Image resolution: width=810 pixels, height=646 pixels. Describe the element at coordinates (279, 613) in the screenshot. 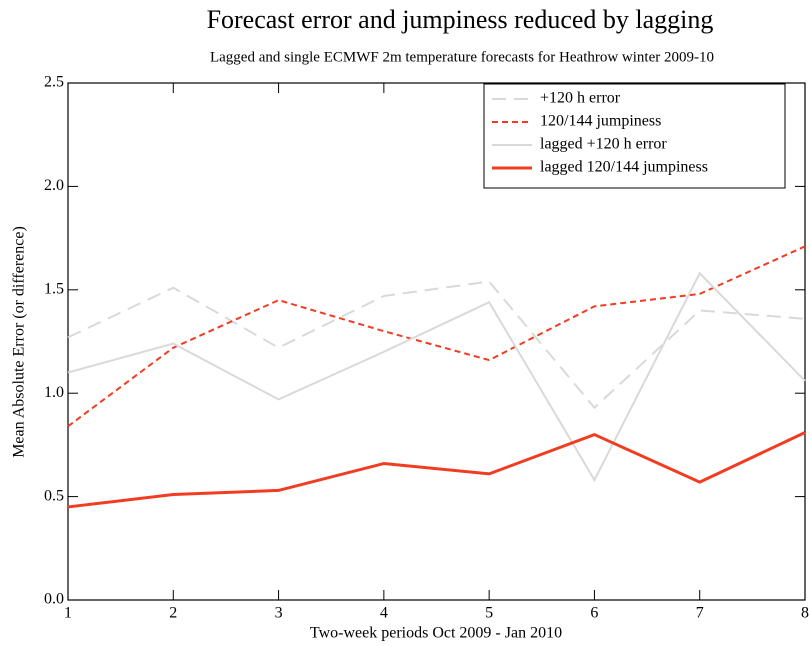

I see `x-tick-label: 3` at that location.